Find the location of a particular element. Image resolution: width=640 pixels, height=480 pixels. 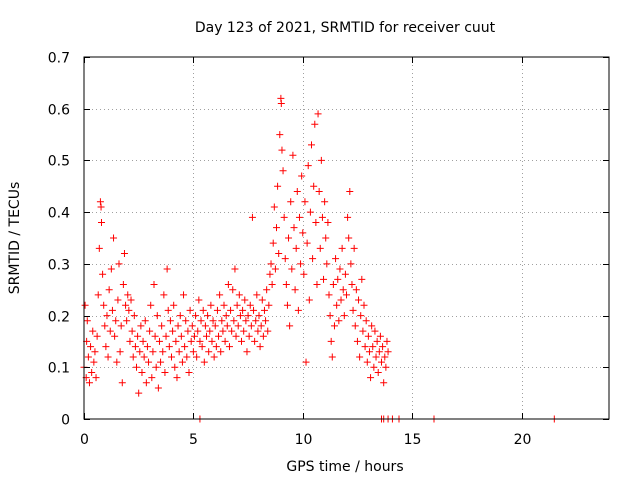

x-tick-label: 15 is located at coordinates (413, 440).